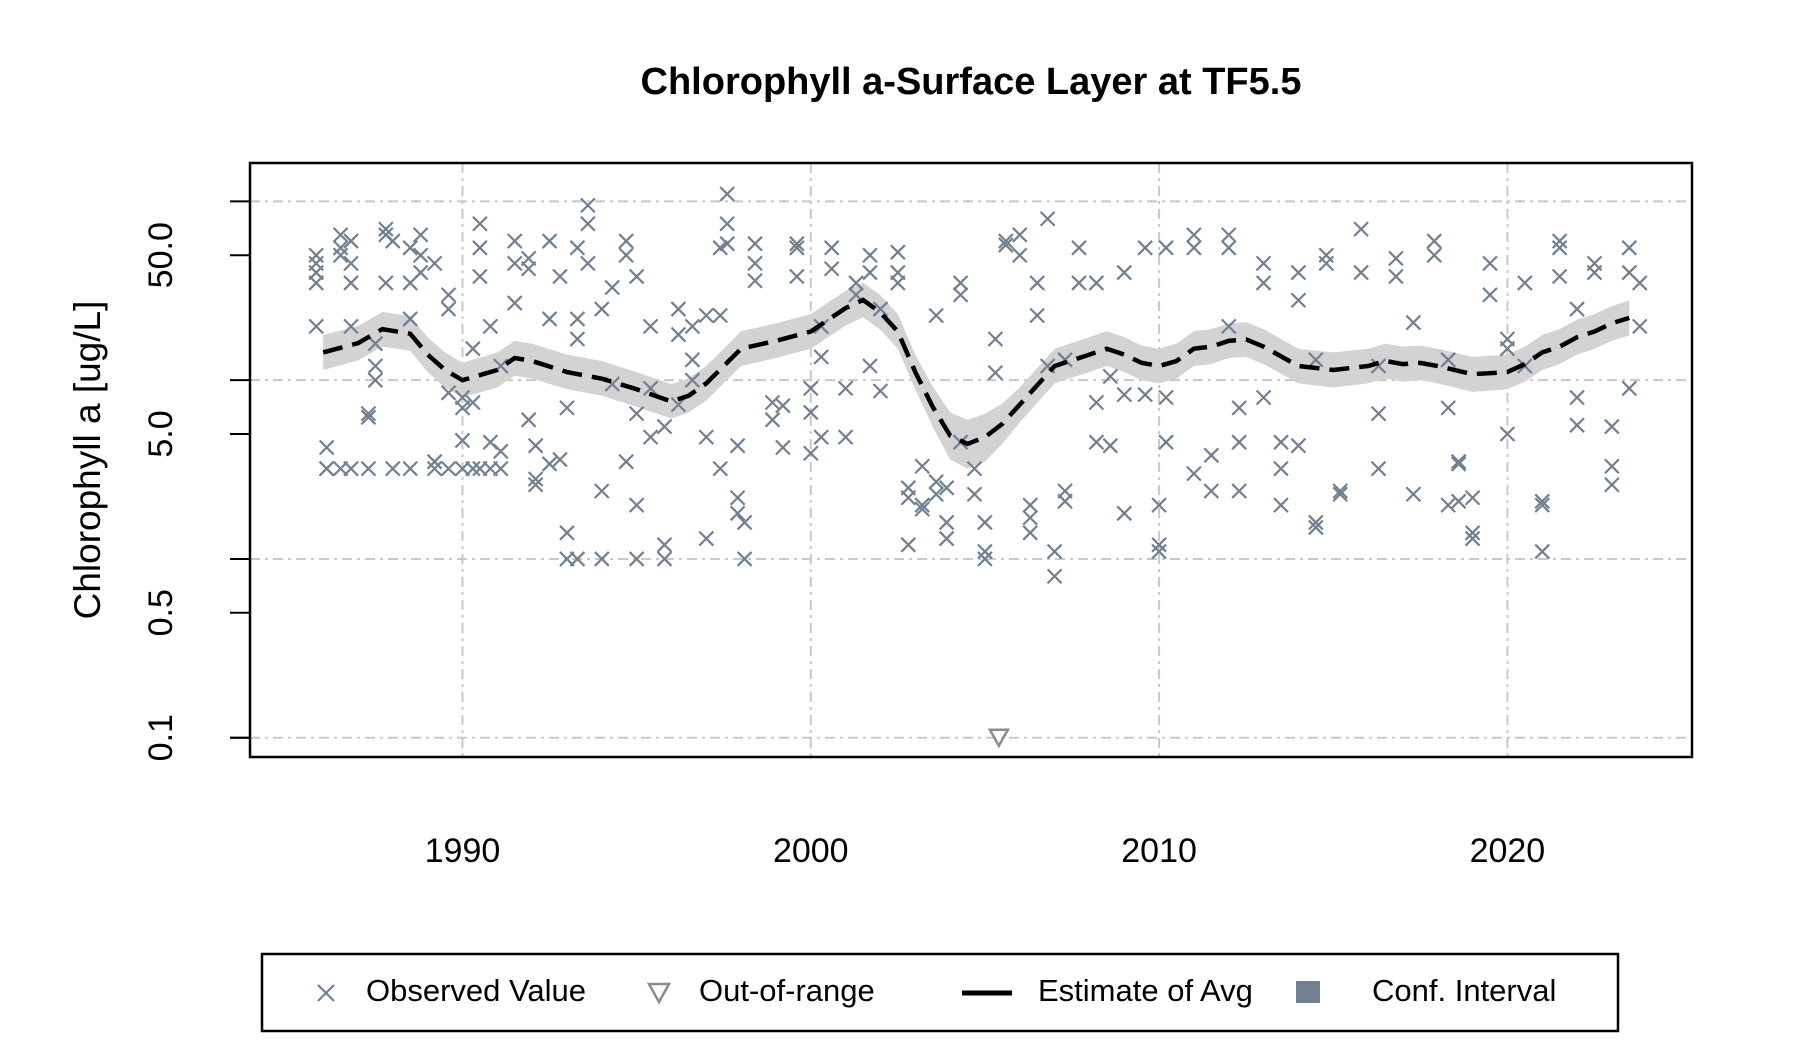 This screenshot has width=1800, height=1050. I want to click on legend-marker, so click(326, 993).